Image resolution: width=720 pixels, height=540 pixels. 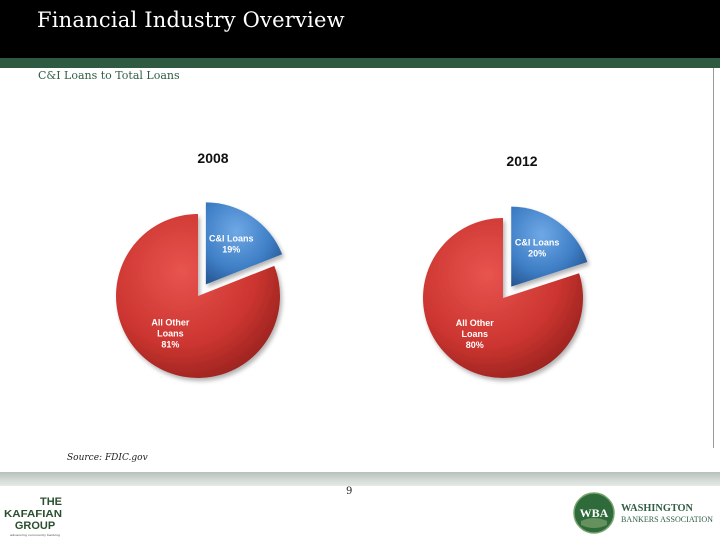 I want to click on pie-slice-2012-all-other-loans, so click(x=503, y=298).